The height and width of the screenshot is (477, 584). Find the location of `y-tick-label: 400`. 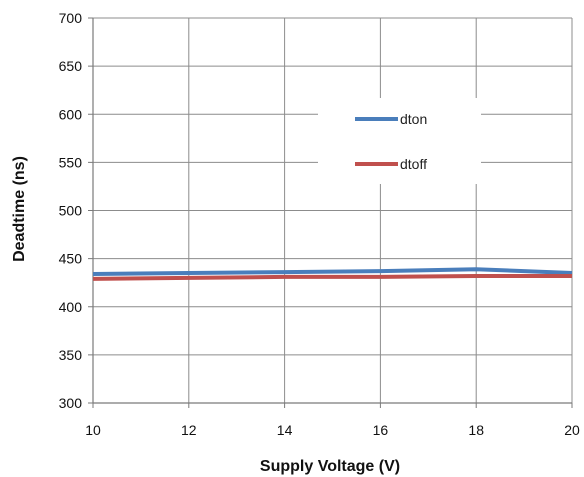

y-tick-label: 400 is located at coordinates (71, 307).